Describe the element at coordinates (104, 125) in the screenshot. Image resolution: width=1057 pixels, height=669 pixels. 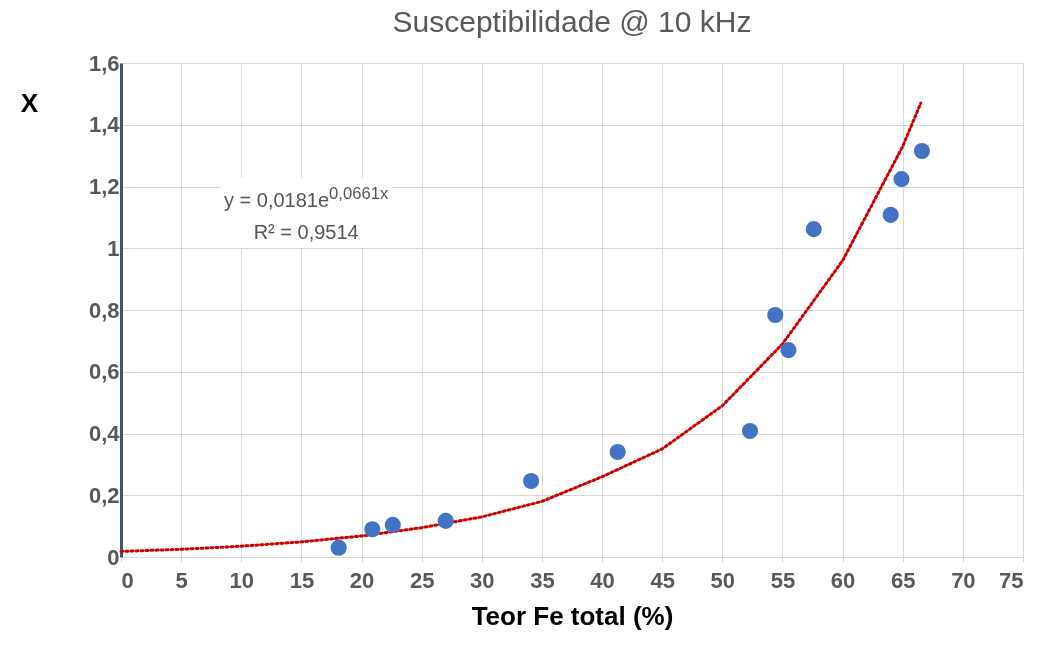
I see `y-tick-label: 1,4` at that location.